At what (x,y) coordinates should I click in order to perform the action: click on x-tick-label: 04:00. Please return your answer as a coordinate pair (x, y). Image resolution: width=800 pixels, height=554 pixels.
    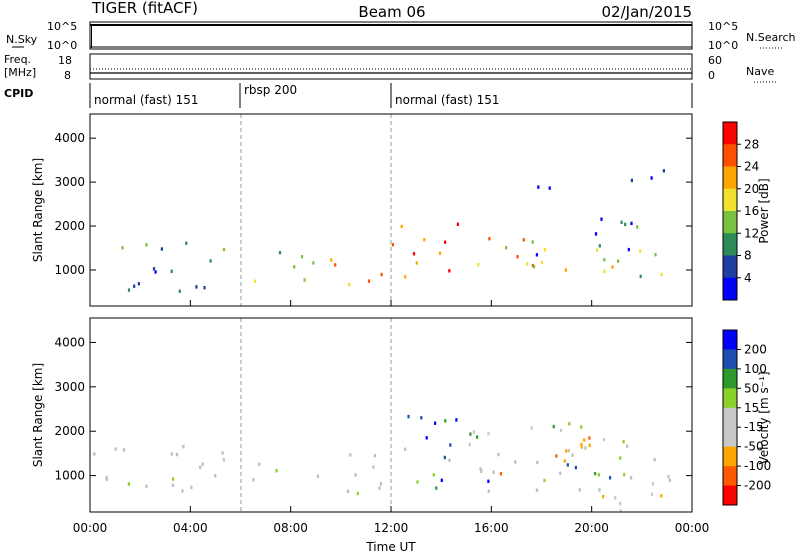
    Looking at the image, I should click on (190, 528).